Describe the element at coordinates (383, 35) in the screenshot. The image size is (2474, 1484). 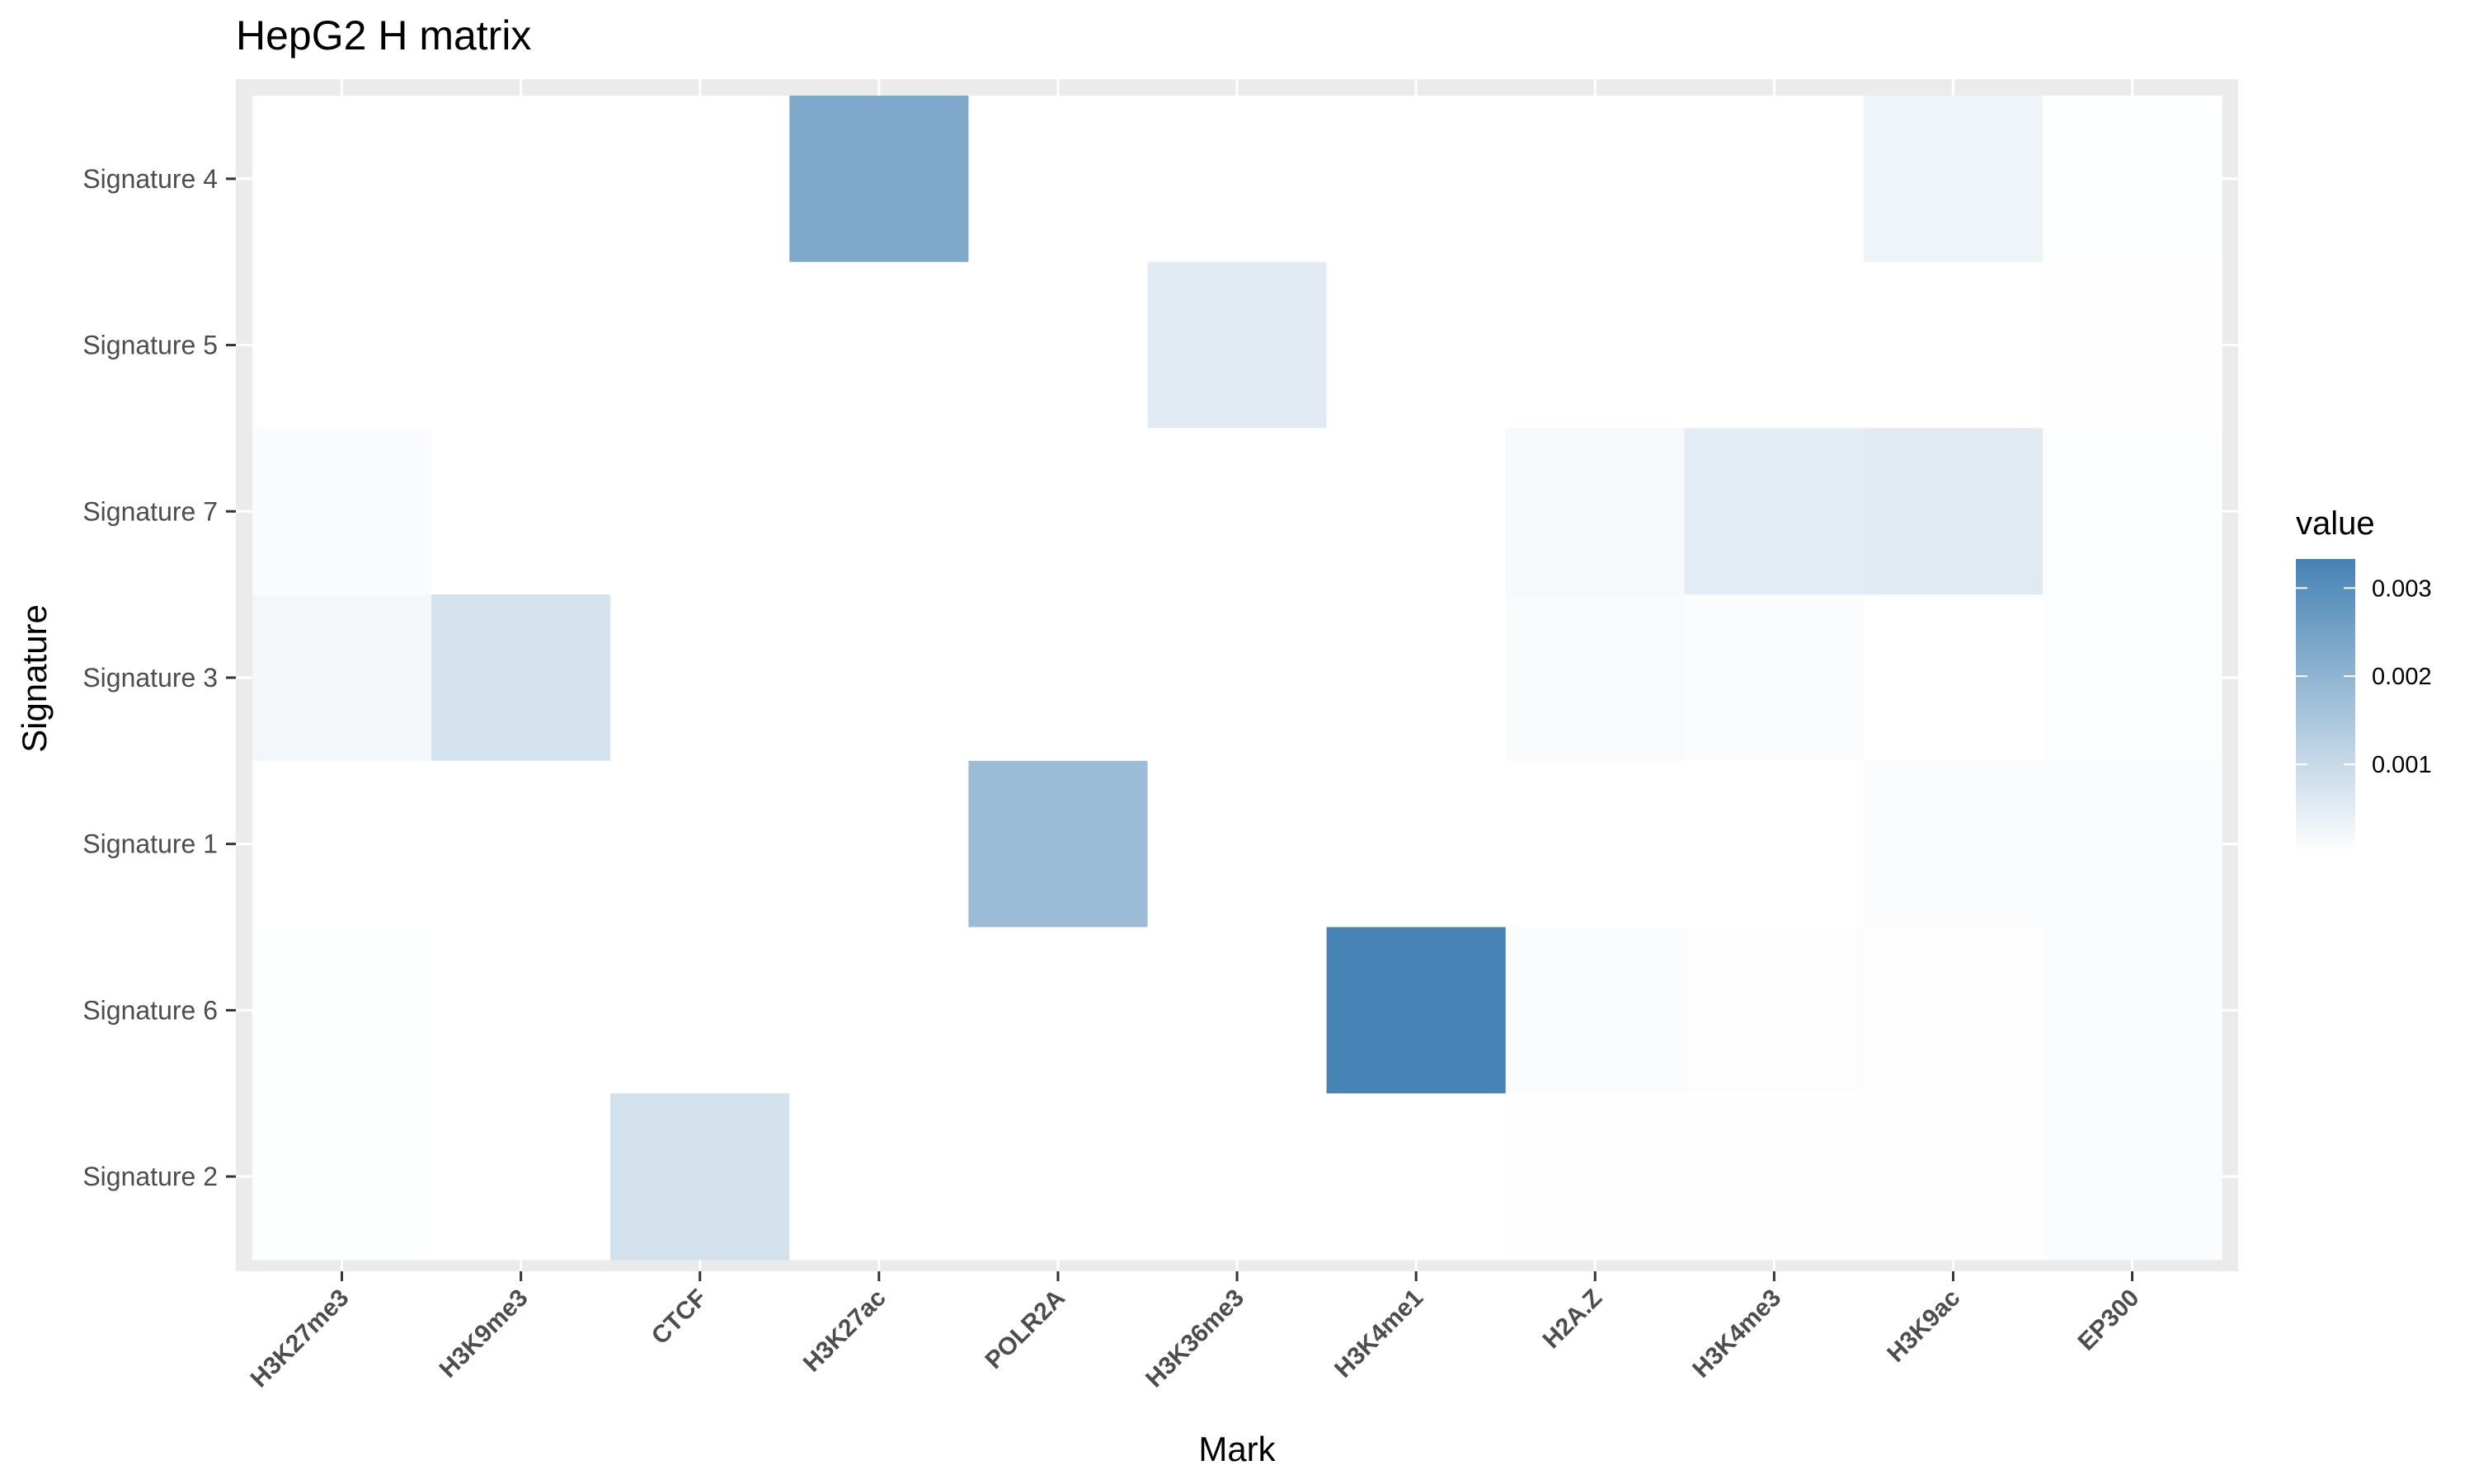
I see `chart-title: HepG2 H matrix` at that location.